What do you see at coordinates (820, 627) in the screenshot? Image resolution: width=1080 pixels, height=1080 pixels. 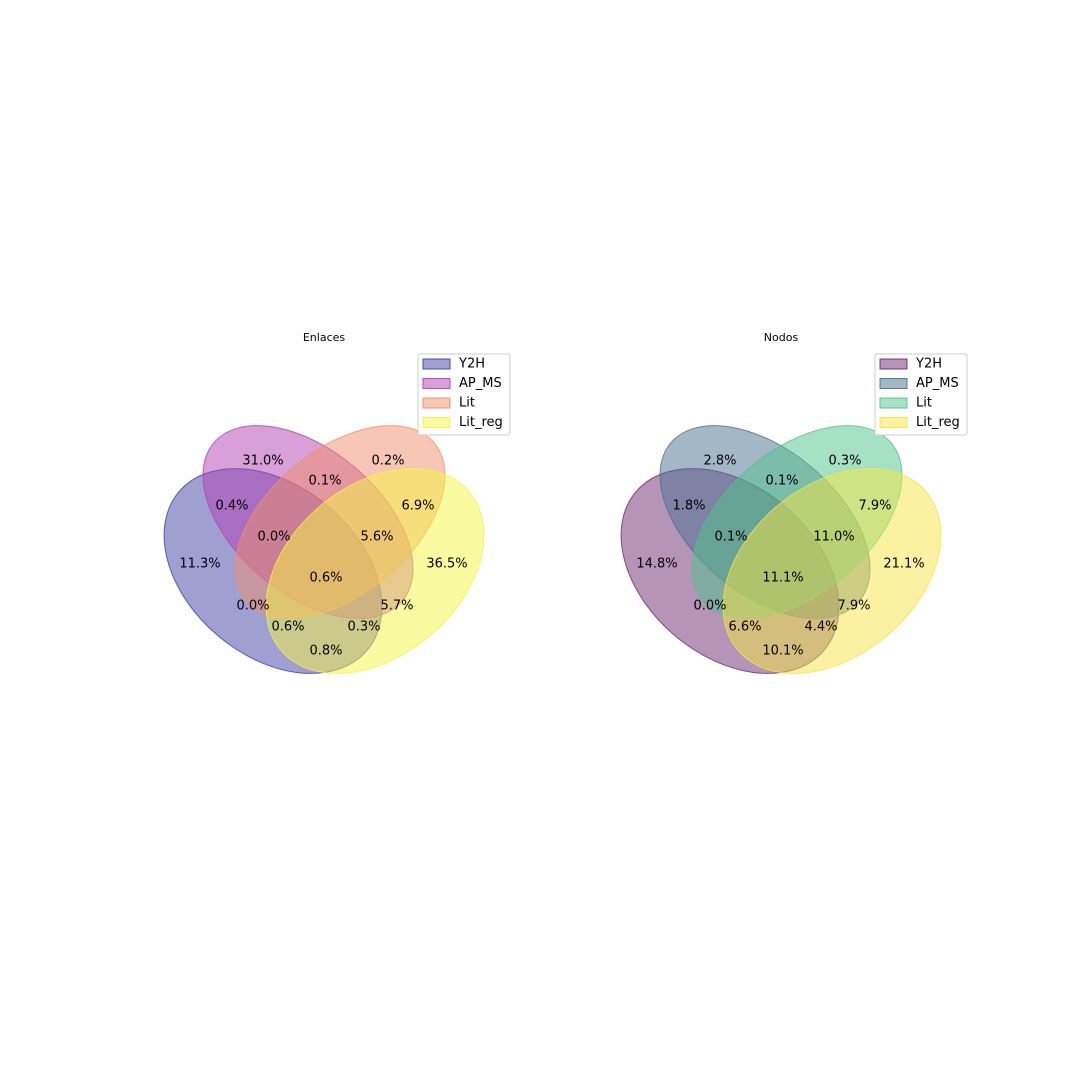 I see `region-label: 4.4%` at bounding box center [820, 627].